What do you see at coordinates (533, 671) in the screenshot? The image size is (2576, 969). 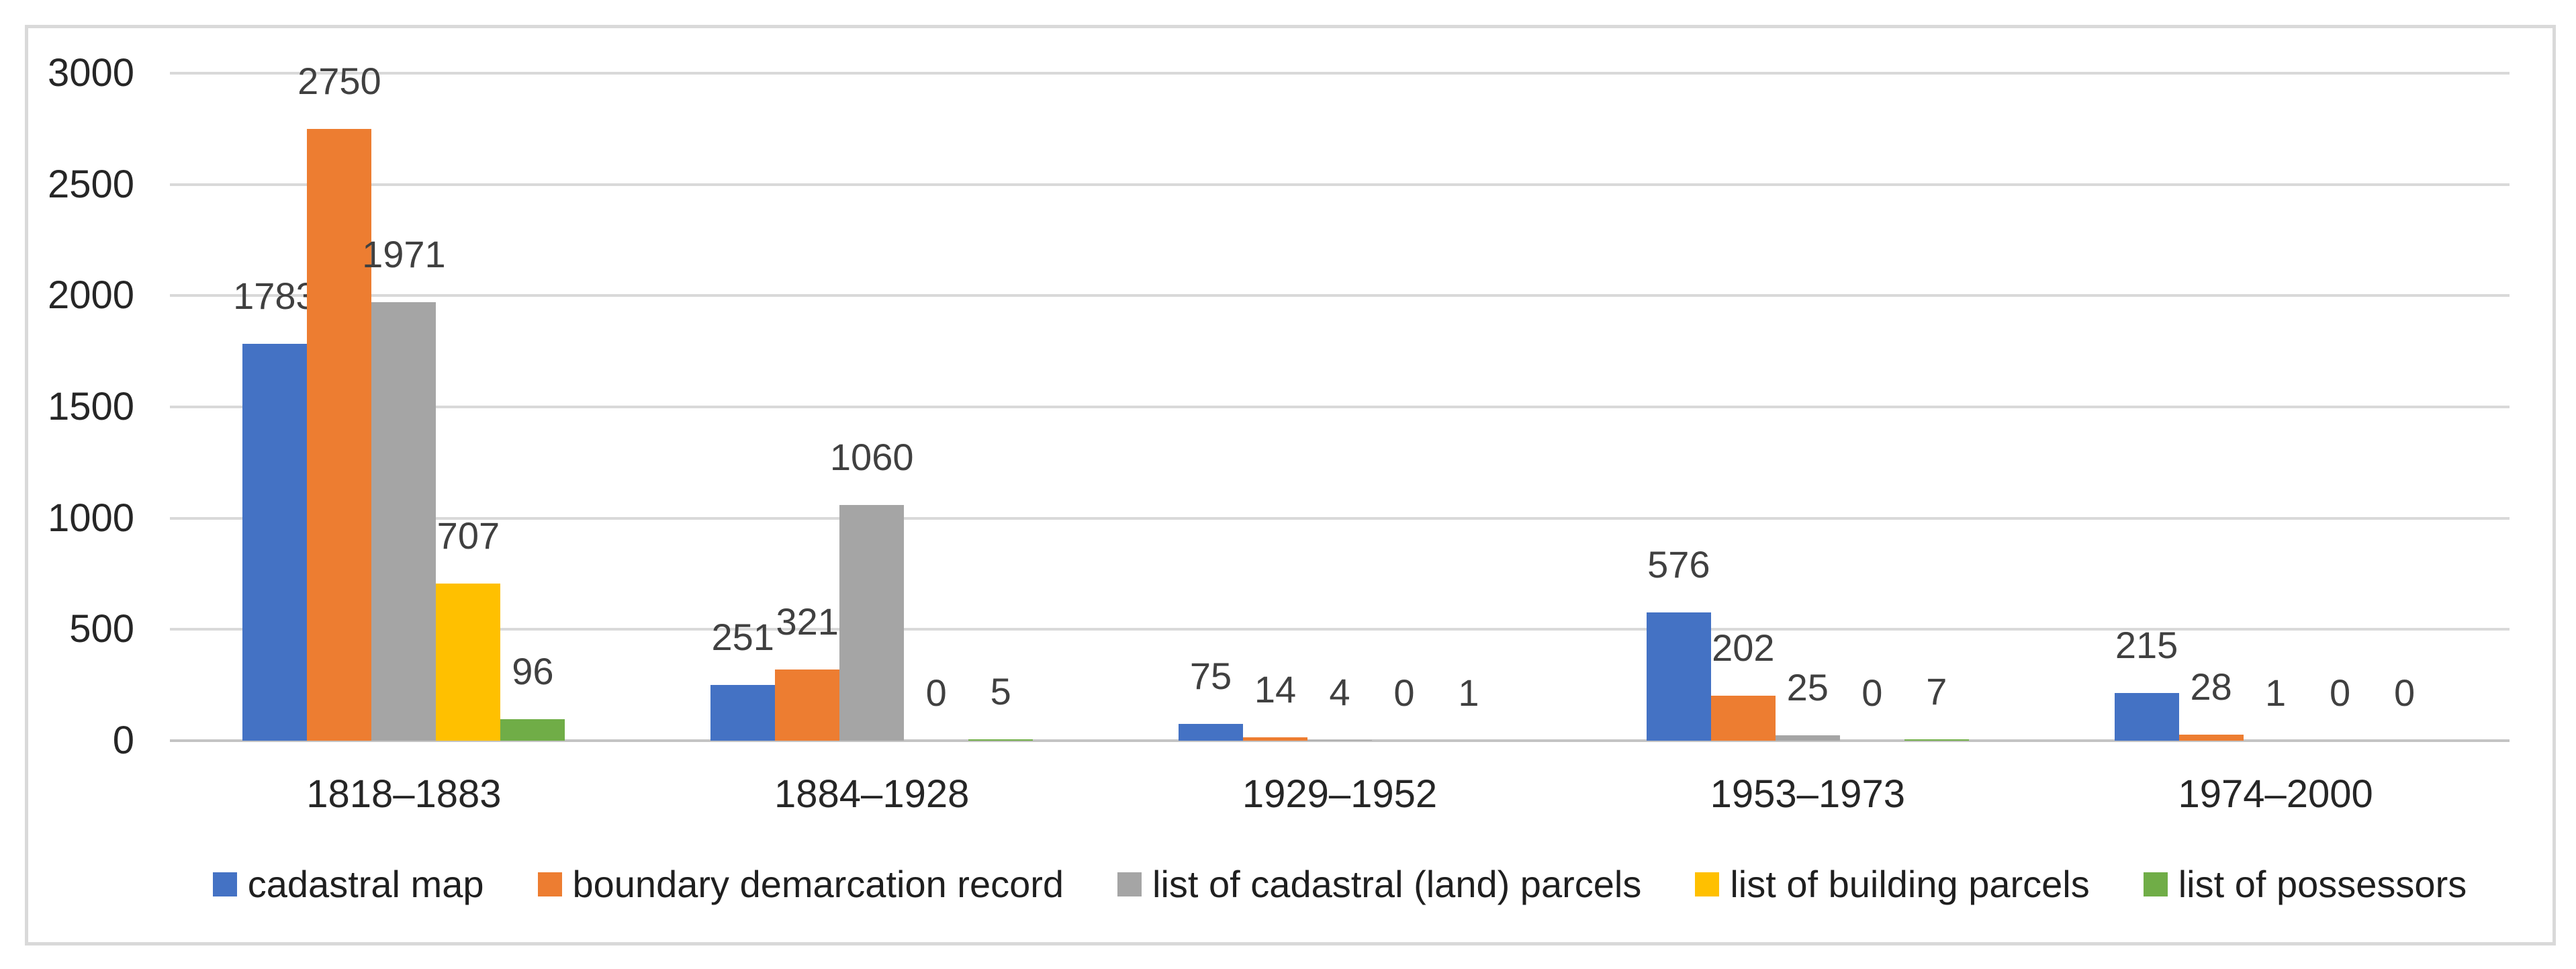 I see `bar-value-label: 96` at bounding box center [533, 671].